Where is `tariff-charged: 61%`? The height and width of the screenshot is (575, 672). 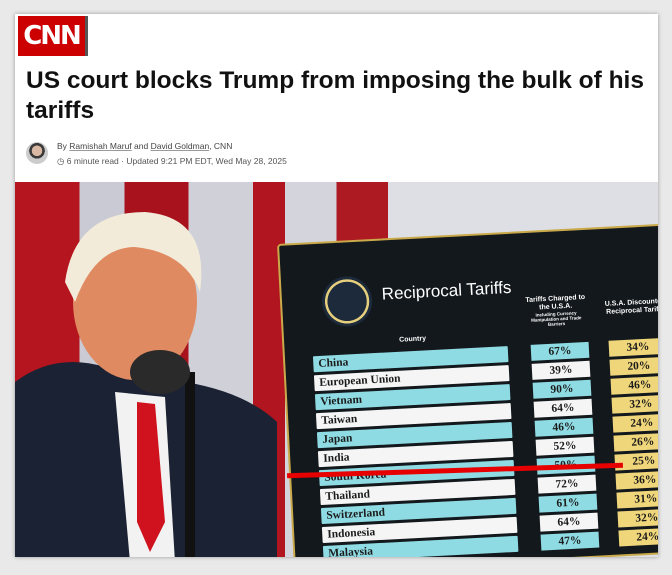 tariff-charged: 61% is located at coordinates (568, 503).